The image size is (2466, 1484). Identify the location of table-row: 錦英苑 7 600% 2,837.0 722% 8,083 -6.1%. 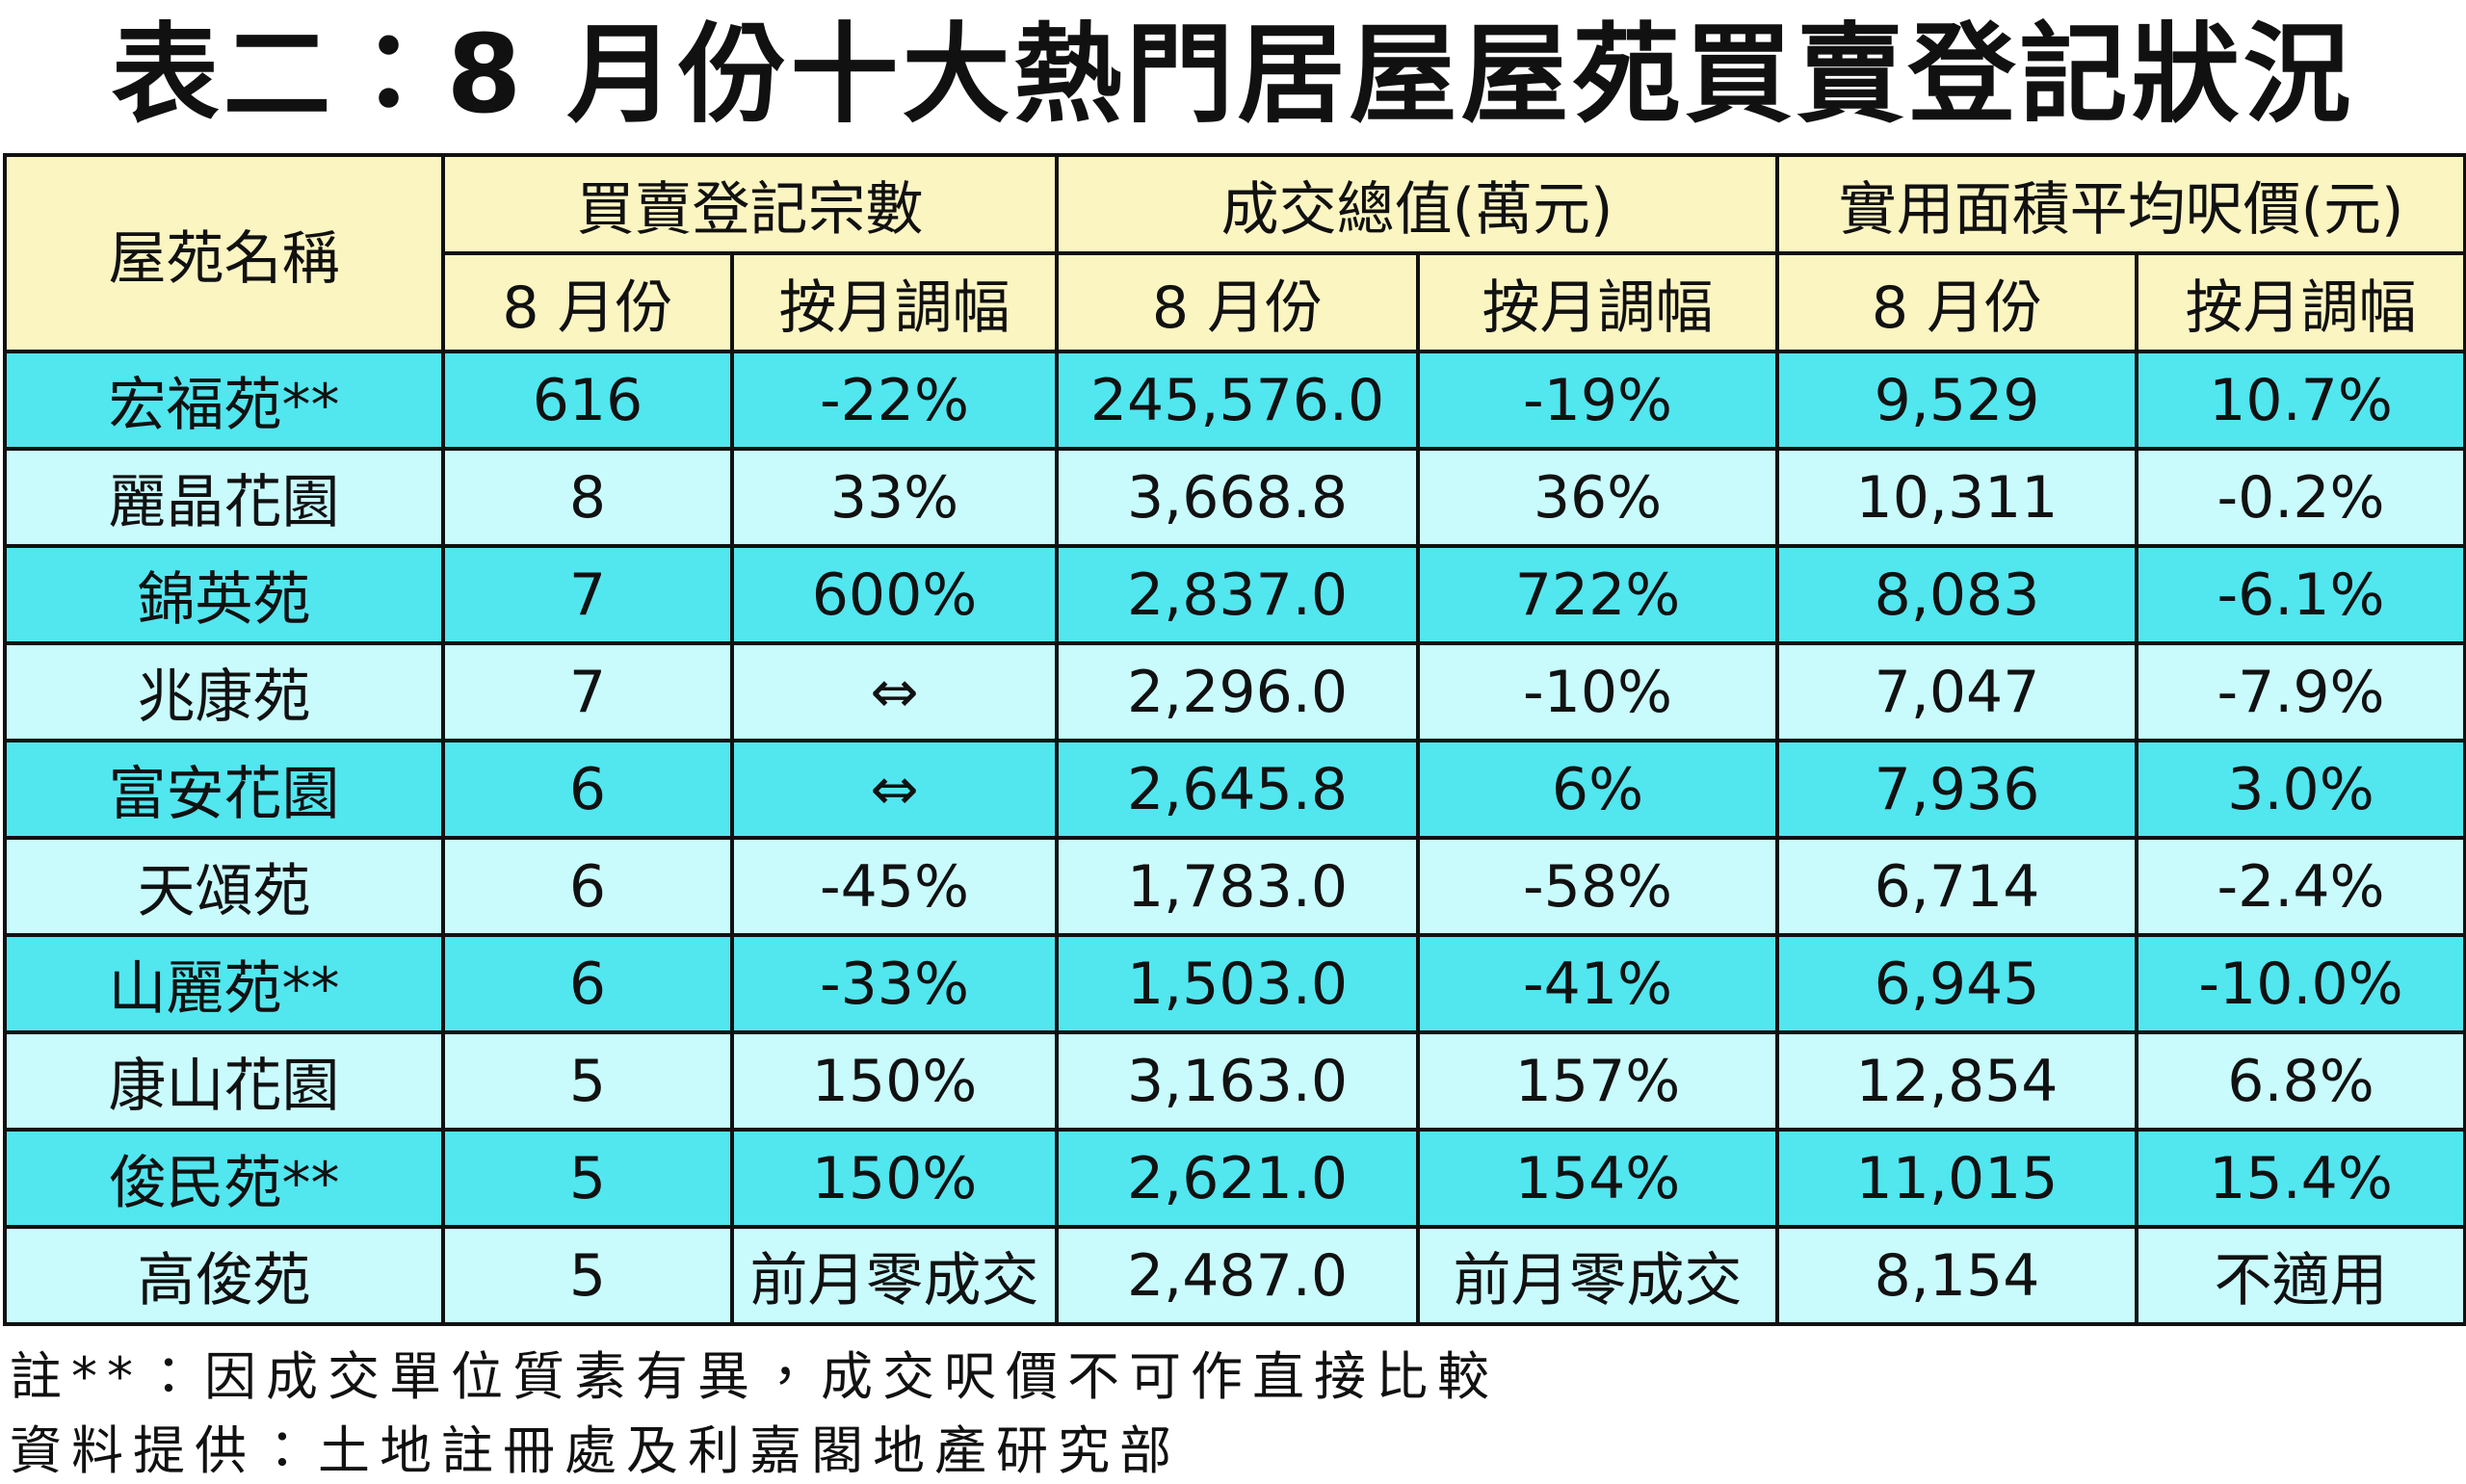
(1234, 595).